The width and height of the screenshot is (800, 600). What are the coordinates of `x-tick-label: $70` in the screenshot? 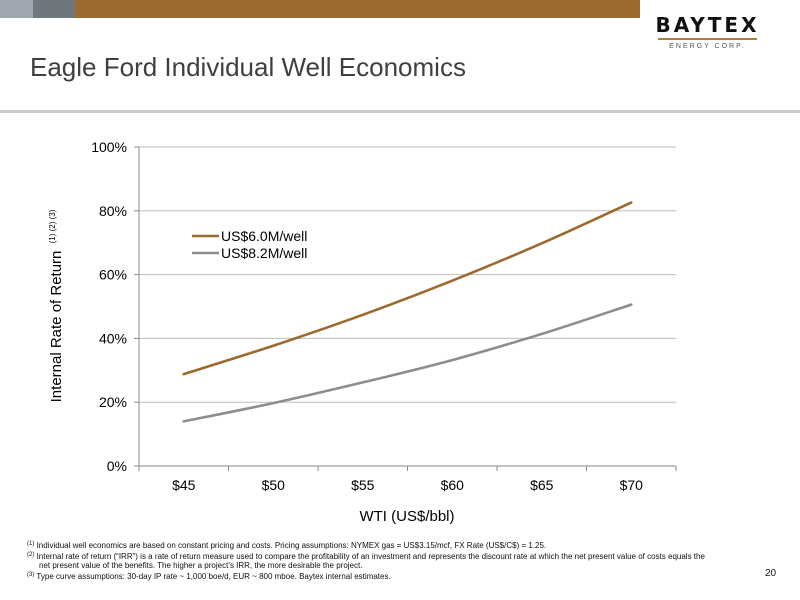 It's located at (632, 485).